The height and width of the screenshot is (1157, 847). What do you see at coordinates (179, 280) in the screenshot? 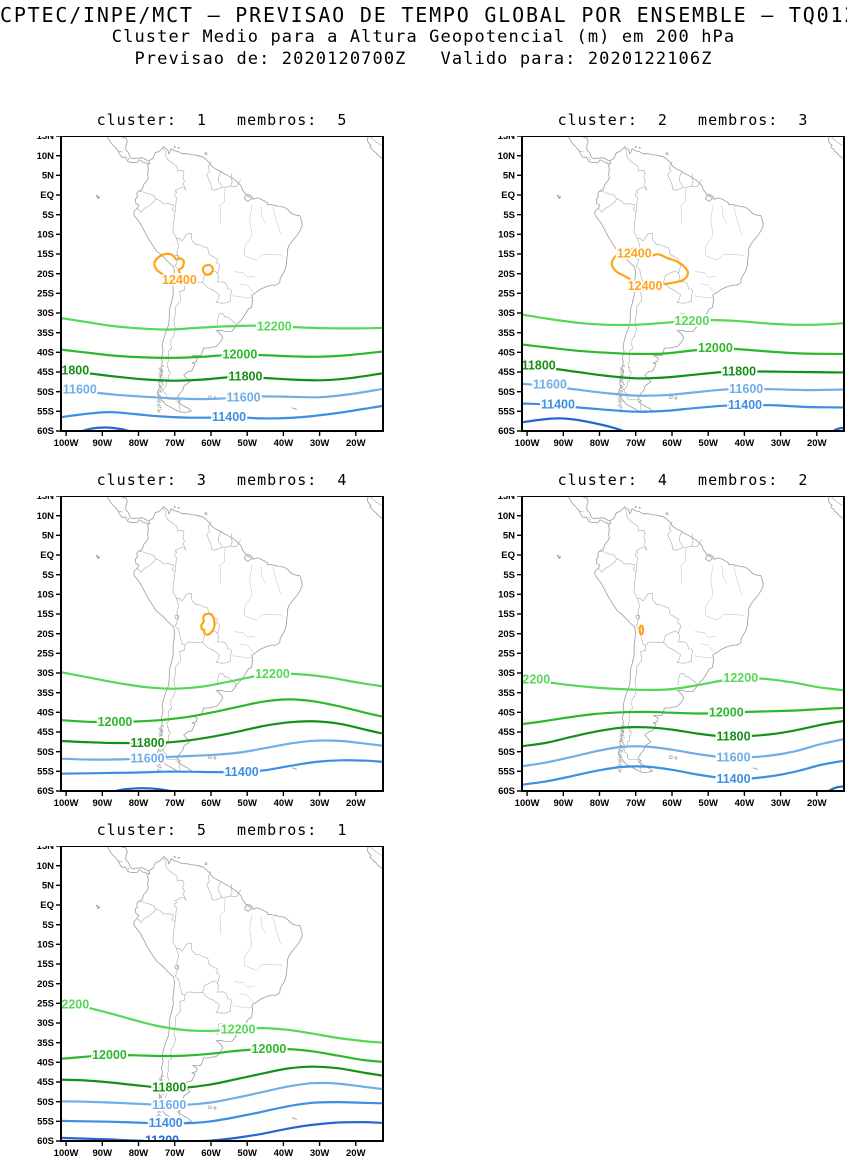
I see `contour-label-12400: 12400` at bounding box center [179, 280].